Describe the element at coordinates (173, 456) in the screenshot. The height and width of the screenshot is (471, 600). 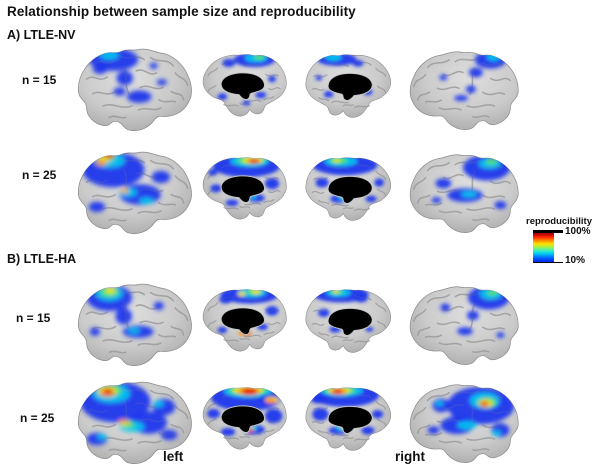
I see `hemisphere-label-left: left` at that location.